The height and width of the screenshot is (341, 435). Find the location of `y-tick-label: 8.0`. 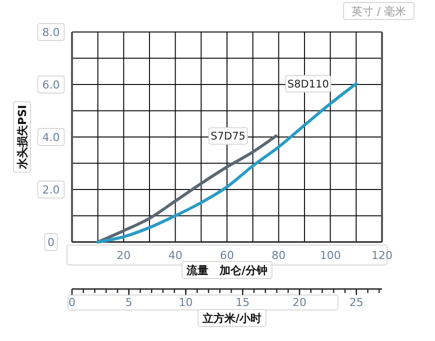

y-tick-label: 8.0 is located at coordinates (51, 32).